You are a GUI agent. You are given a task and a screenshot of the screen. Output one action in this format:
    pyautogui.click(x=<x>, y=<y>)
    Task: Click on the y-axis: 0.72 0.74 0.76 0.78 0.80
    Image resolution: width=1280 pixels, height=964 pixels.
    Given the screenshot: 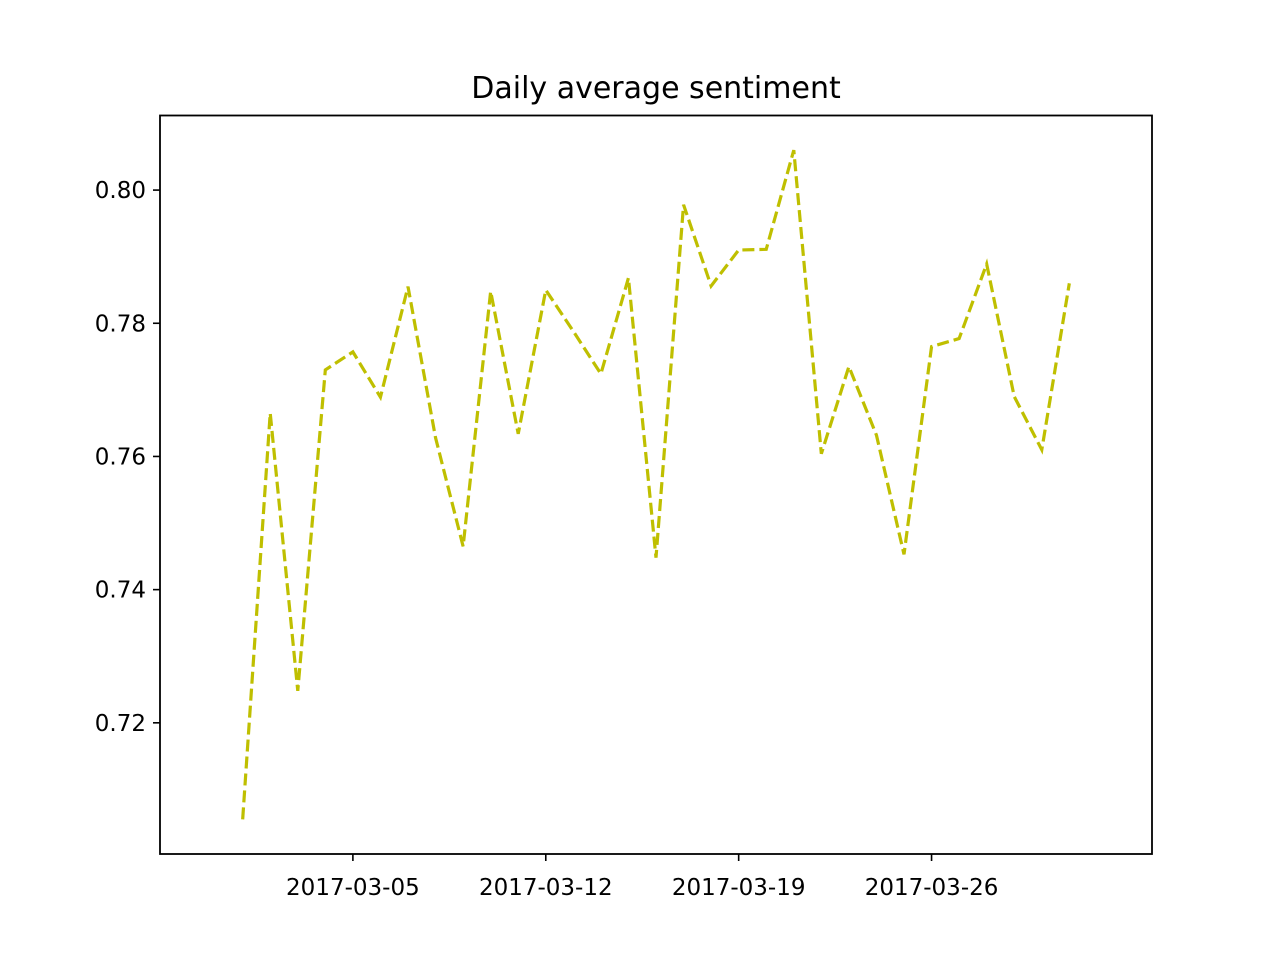 What is the action you would take?
    pyautogui.click(x=127, y=457)
    